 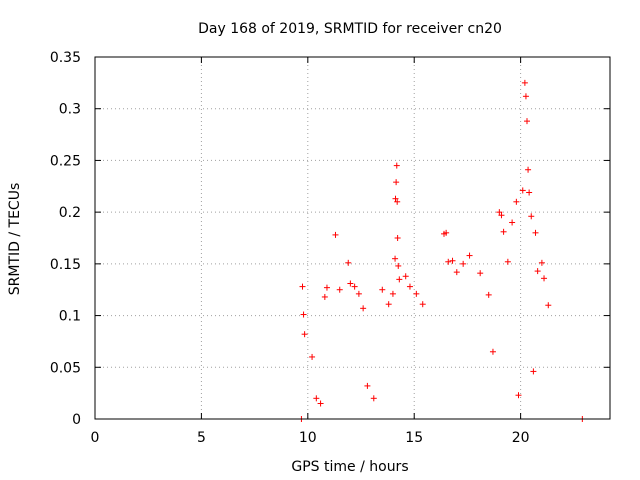 What do you see at coordinates (414, 438) in the screenshot?
I see `x-tick-label: 15` at bounding box center [414, 438].